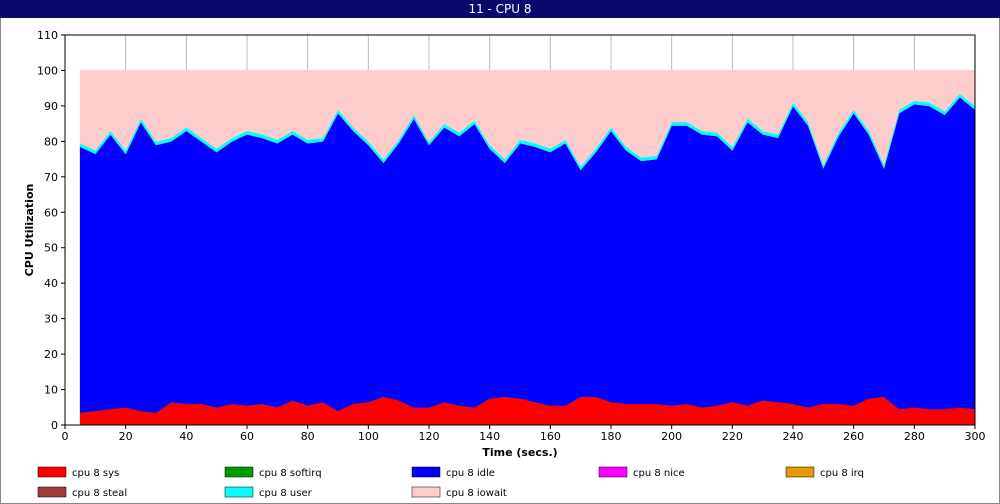 The height and width of the screenshot is (504, 1000). I want to click on y-tick-label: 40, so click(51, 283).